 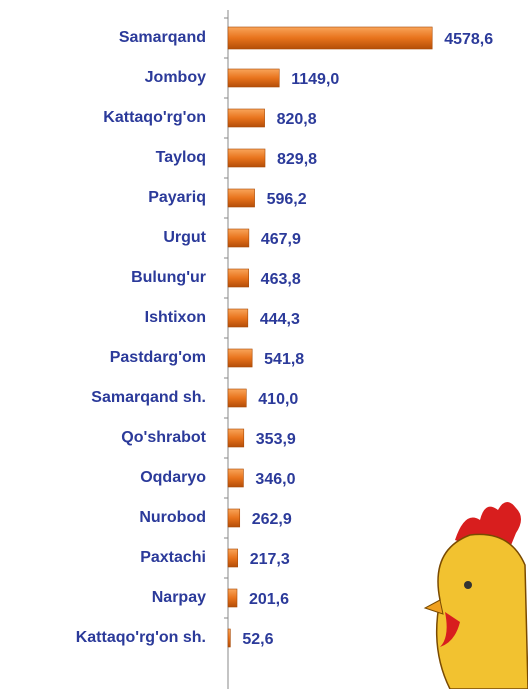 What do you see at coordinates (148, 397) in the screenshot?
I see `category-label: Samarqand sh.` at bounding box center [148, 397].